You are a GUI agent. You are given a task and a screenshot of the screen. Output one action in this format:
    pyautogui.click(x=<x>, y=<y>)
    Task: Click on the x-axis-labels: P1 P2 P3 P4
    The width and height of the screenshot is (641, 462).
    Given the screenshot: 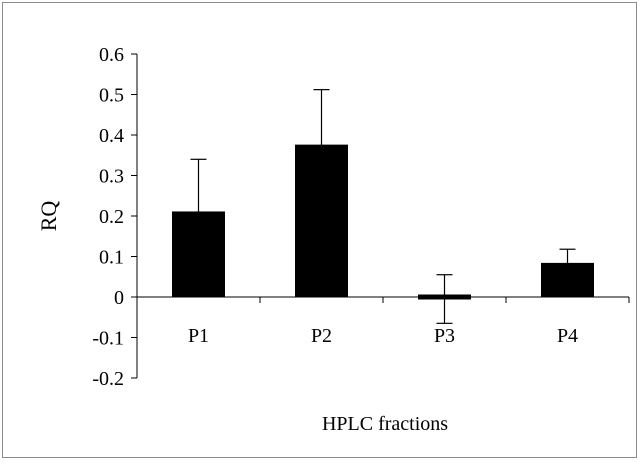 What is the action you would take?
    pyautogui.click(x=383, y=336)
    